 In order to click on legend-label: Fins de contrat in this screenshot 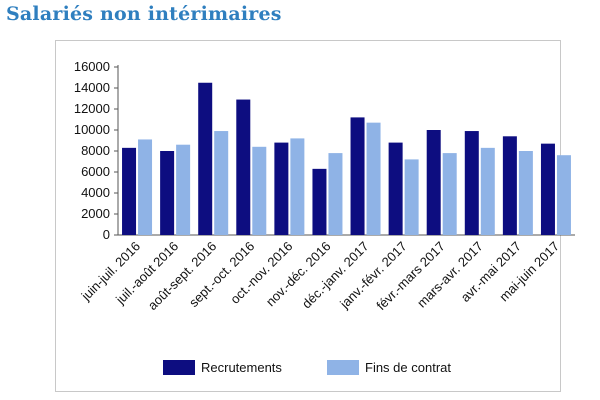, I will do `click(408, 367)`.